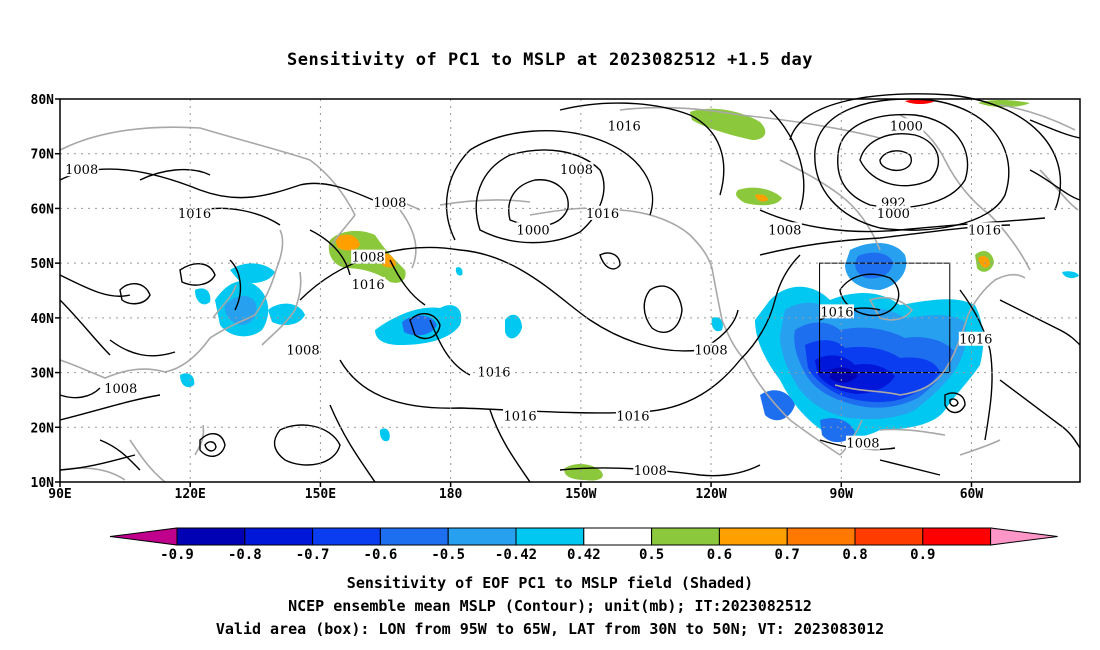 The width and height of the screenshot is (1100, 650). Describe the element at coordinates (972, 494) in the screenshot. I see `lon-label: 60W` at that location.